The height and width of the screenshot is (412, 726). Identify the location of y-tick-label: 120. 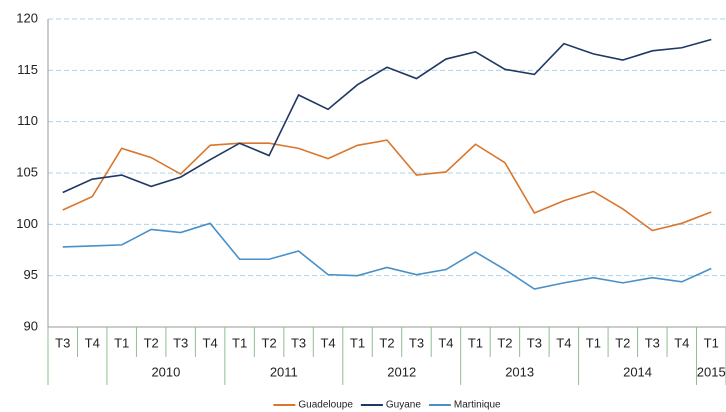
(27, 17).